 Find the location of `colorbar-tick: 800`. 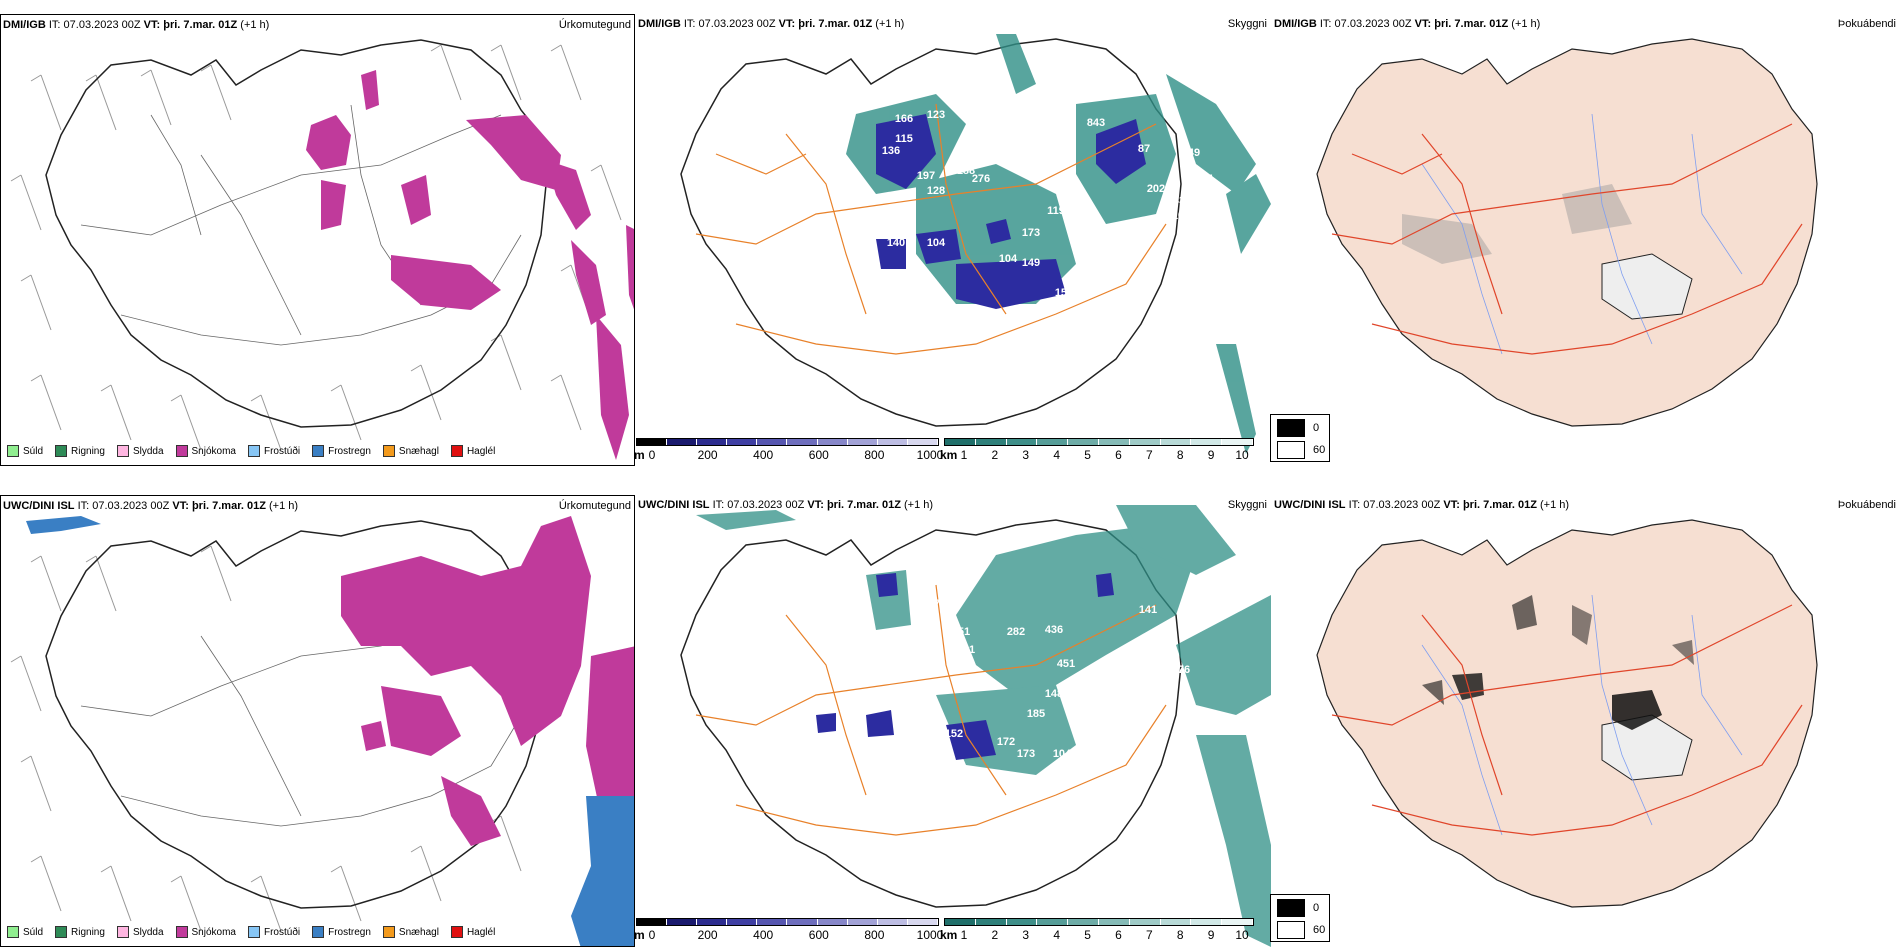

colorbar-tick: 800 is located at coordinates (874, 455).